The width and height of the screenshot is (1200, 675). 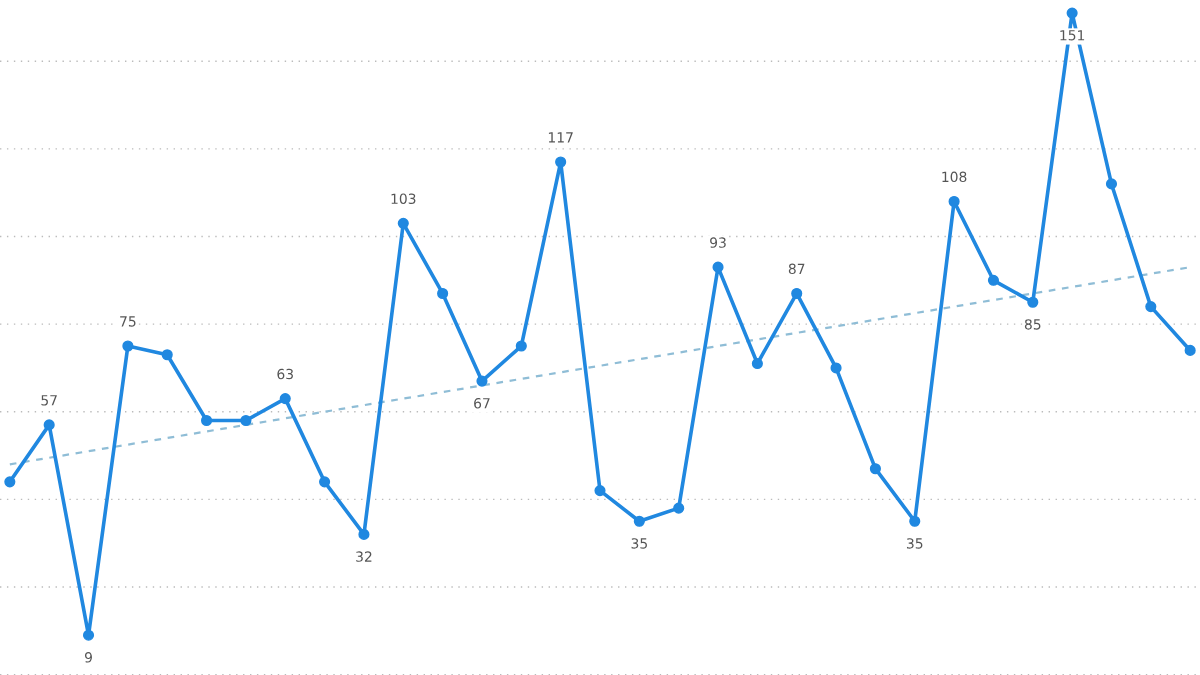 I want to click on data-label: 67, so click(x=482, y=403).